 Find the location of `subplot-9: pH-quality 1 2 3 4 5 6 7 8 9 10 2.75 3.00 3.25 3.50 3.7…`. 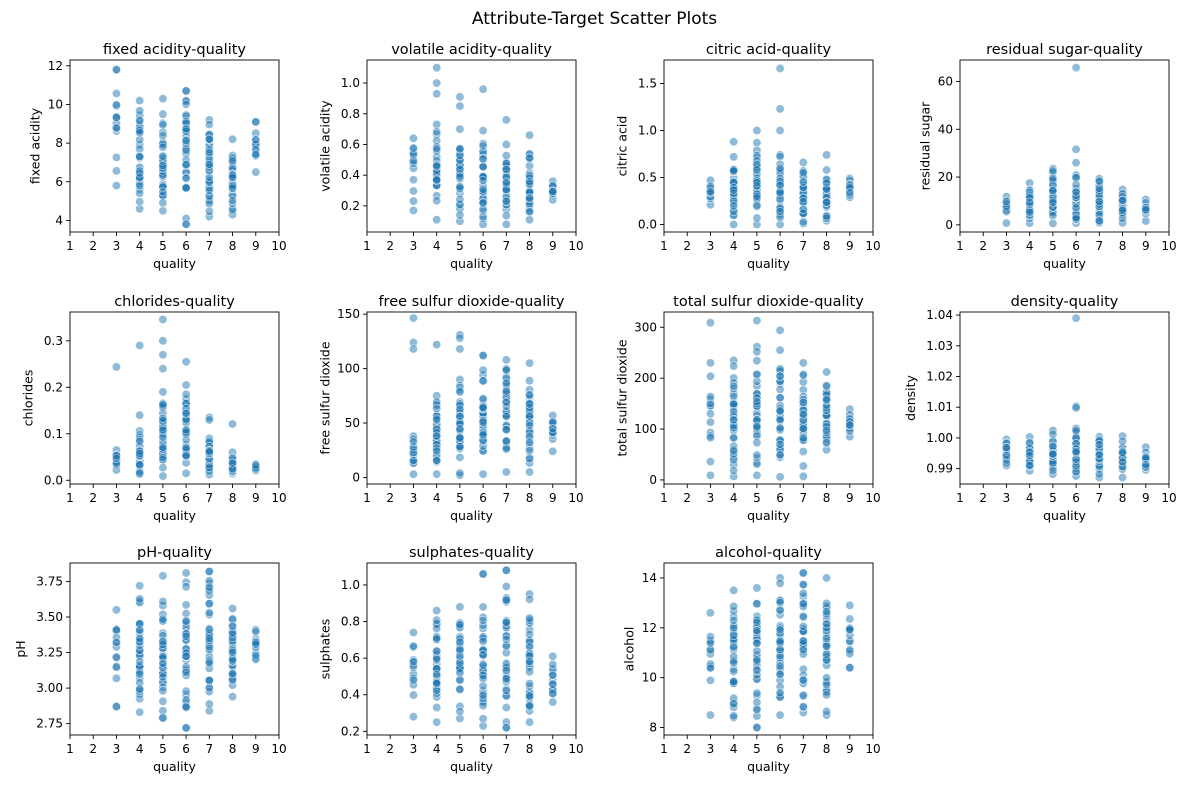

subplot-9: pH-quality 1 2 3 4 5 6 7 8 9 10 2.75 3.00 3.25 3.50 3.7… is located at coordinates (149, 659).